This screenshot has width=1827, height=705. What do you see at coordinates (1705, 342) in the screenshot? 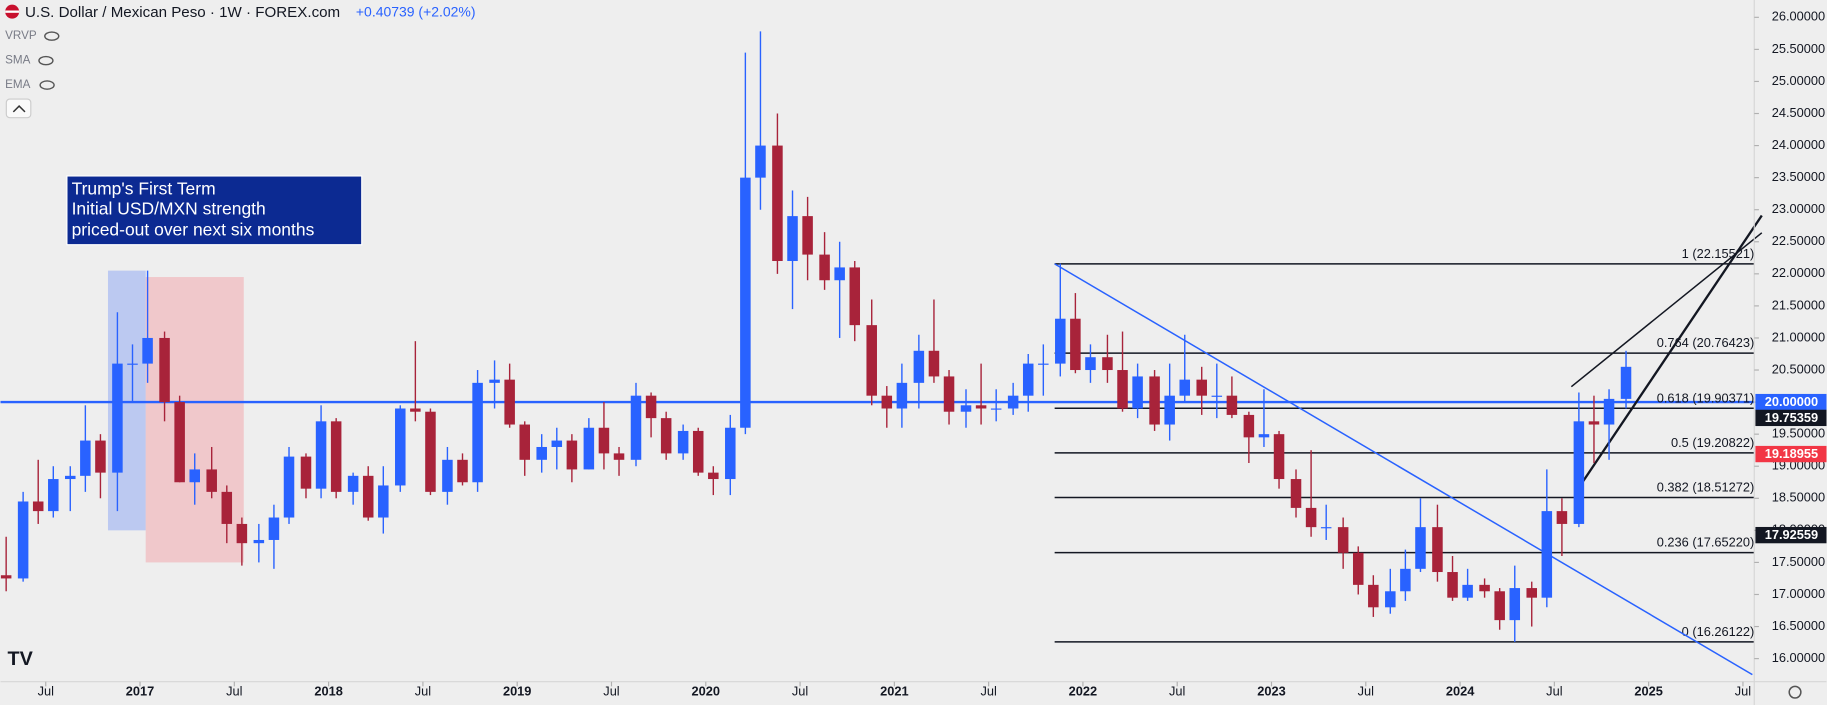
I see `fib-label: 0.764 (20.76423)` at bounding box center [1705, 342].